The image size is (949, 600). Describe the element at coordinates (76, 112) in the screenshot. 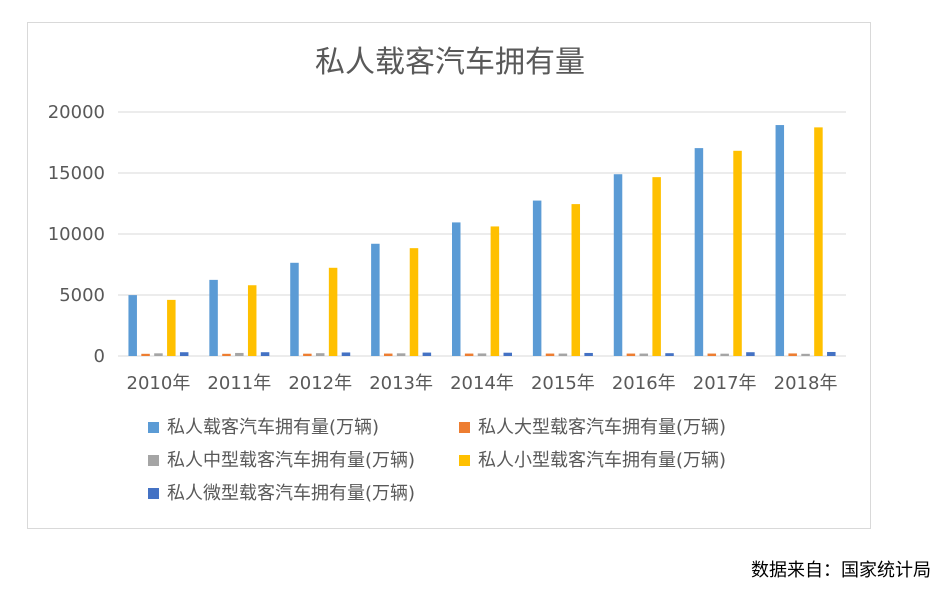

I see `y-tick-label: 20000` at that location.